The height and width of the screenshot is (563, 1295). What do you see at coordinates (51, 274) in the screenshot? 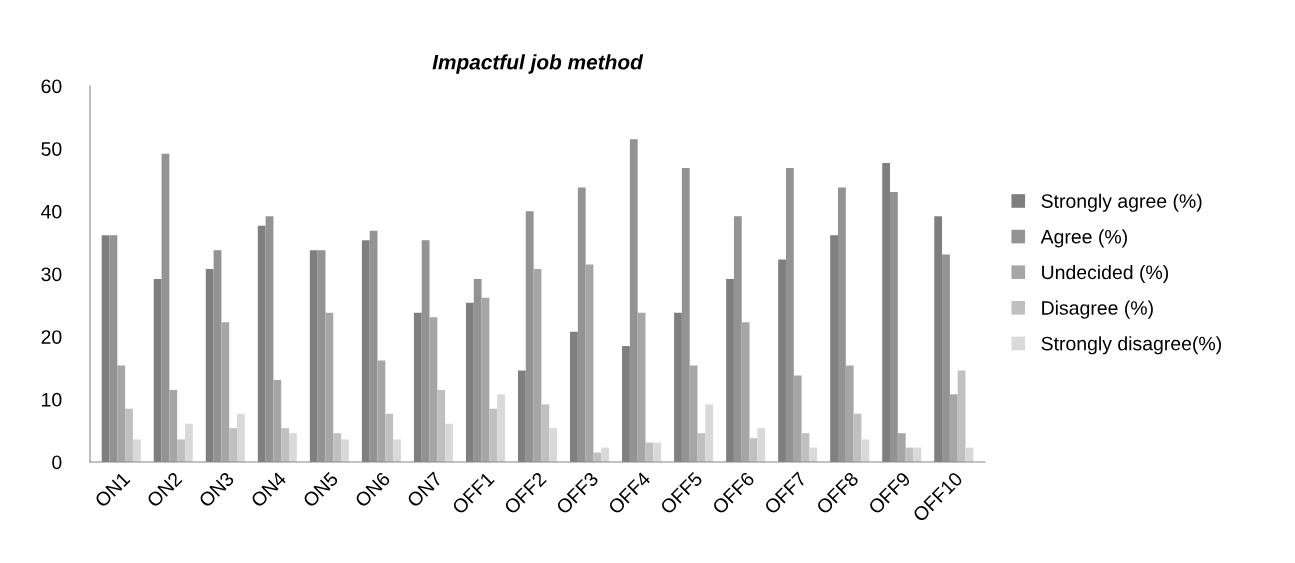
I see `y-tick-label: 30` at bounding box center [51, 274].